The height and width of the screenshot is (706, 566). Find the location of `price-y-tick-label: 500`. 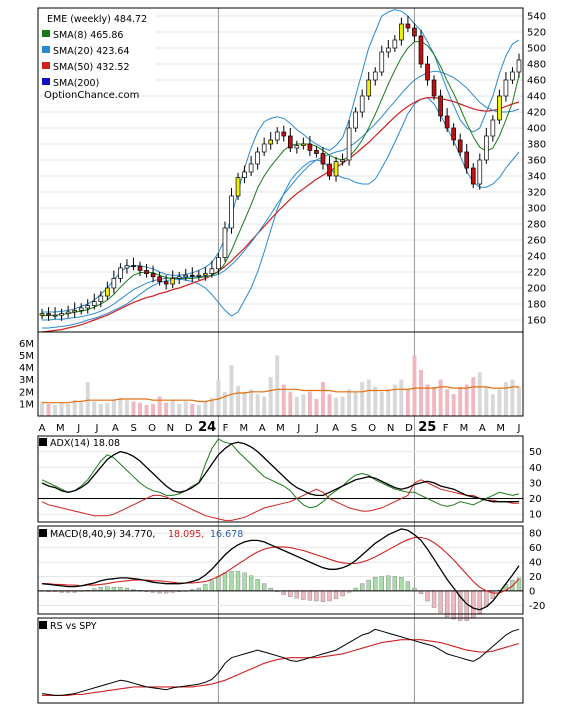

price-y-tick-label: 500 is located at coordinates (536, 49).